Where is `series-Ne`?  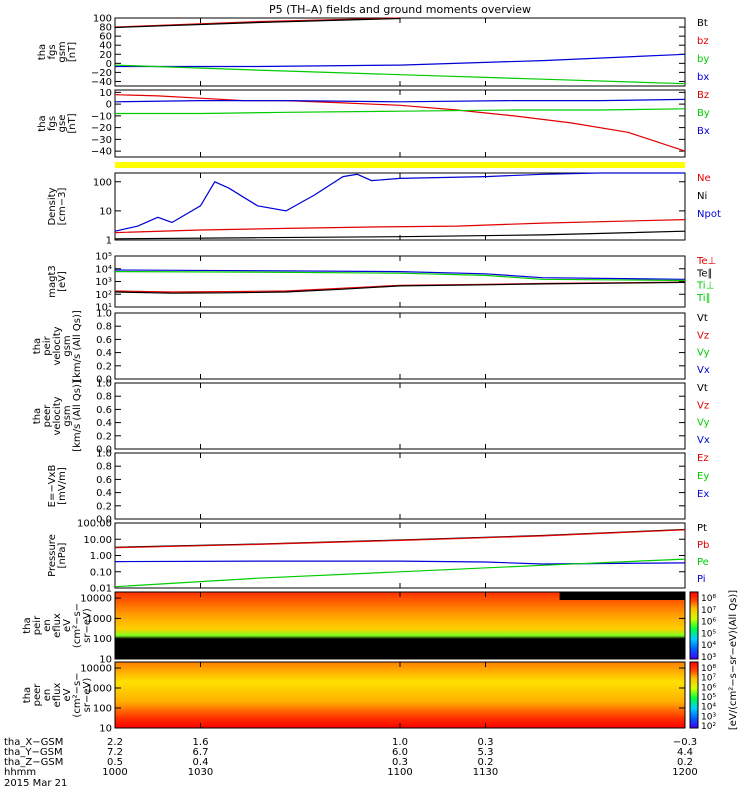
series-Ne is located at coordinates (400, 226).